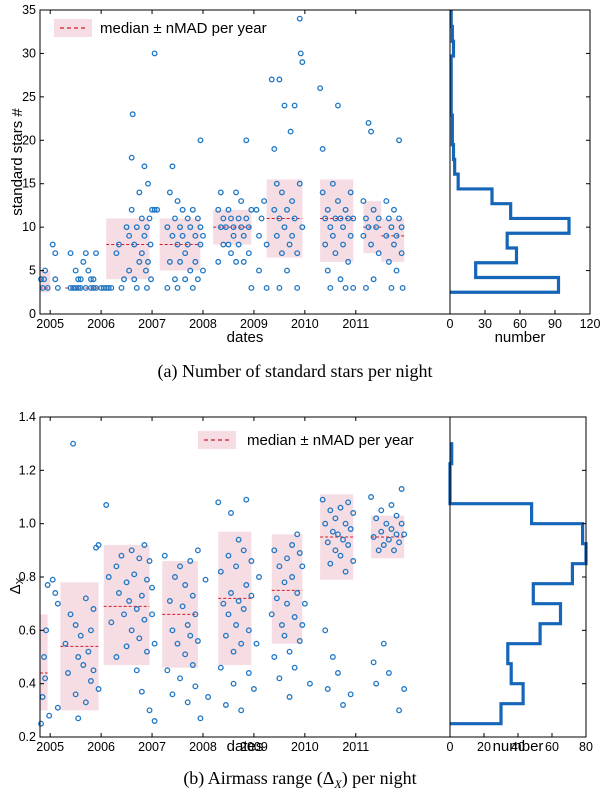 The height and width of the screenshot is (791, 600). I want to click on chart-b-y-tick-label: 0.6, so click(27, 630).